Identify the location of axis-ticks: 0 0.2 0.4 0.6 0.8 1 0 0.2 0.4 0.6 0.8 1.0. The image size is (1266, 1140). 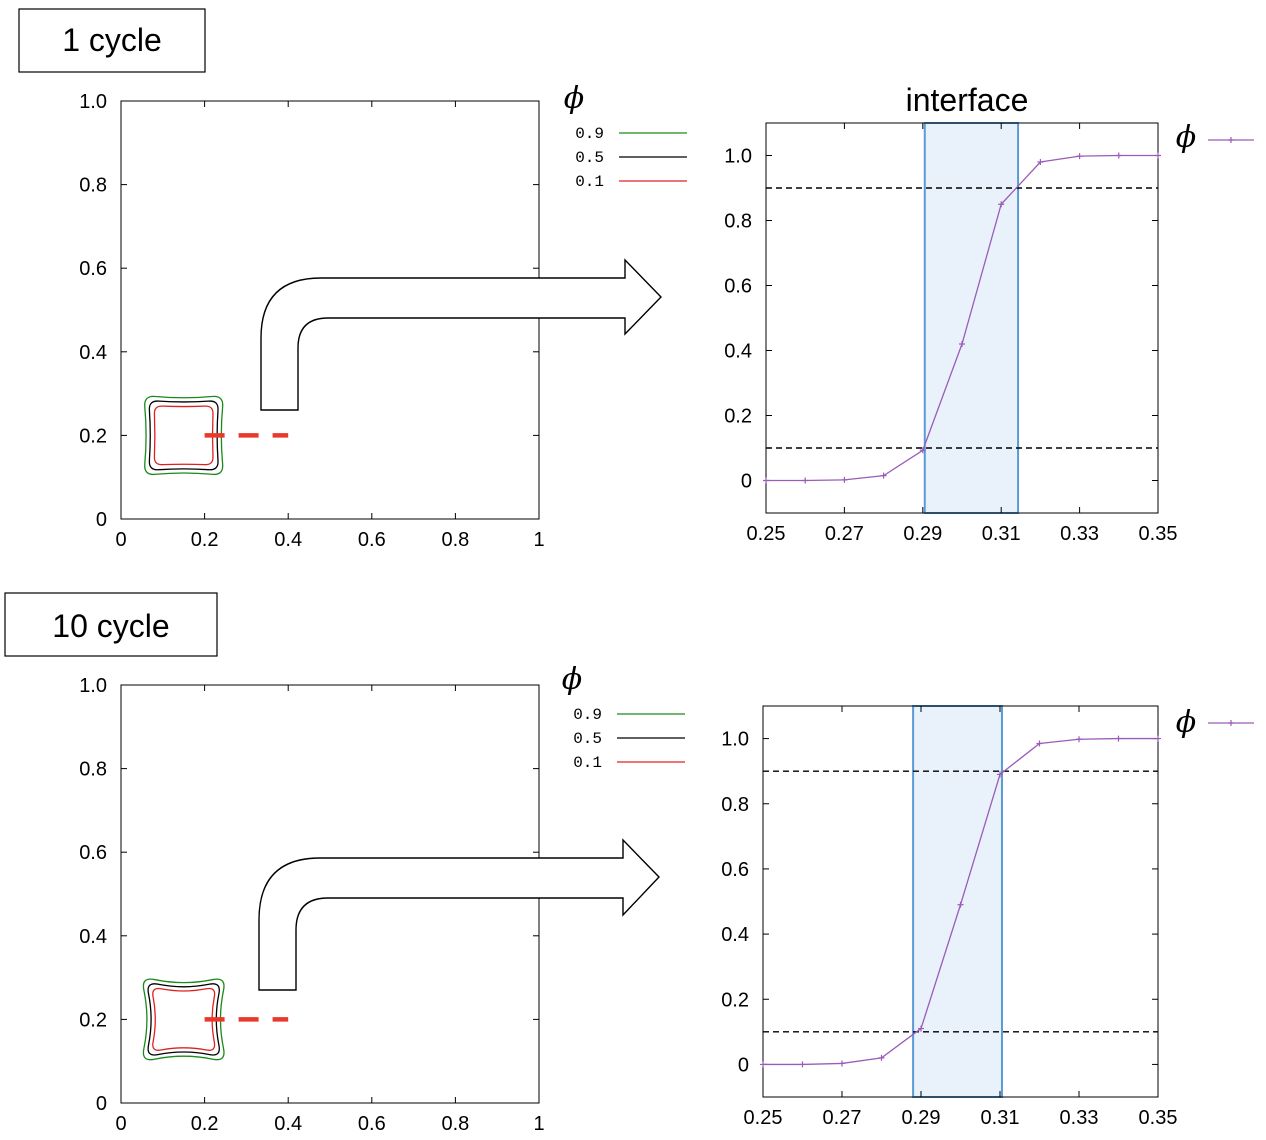
(311, 905).